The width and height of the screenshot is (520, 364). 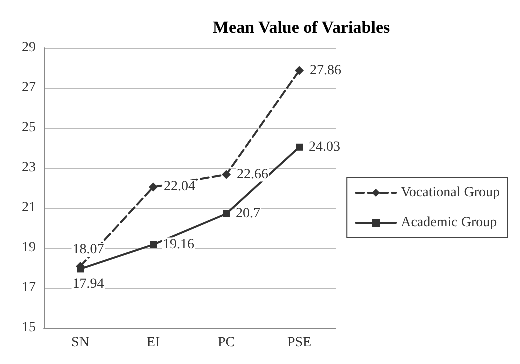 What do you see at coordinates (324, 147) in the screenshot?
I see `data-label: 24.03` at bounding box center [324, 147].